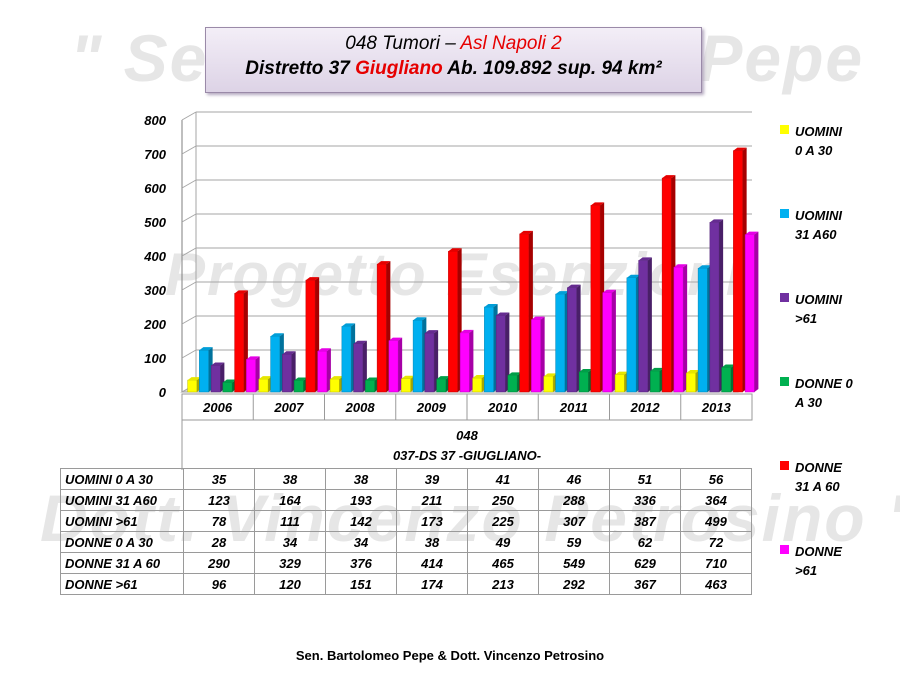  Describe the element at coordinates (432, 500) in the screenshot. I see `table-cell: 211` at that location.